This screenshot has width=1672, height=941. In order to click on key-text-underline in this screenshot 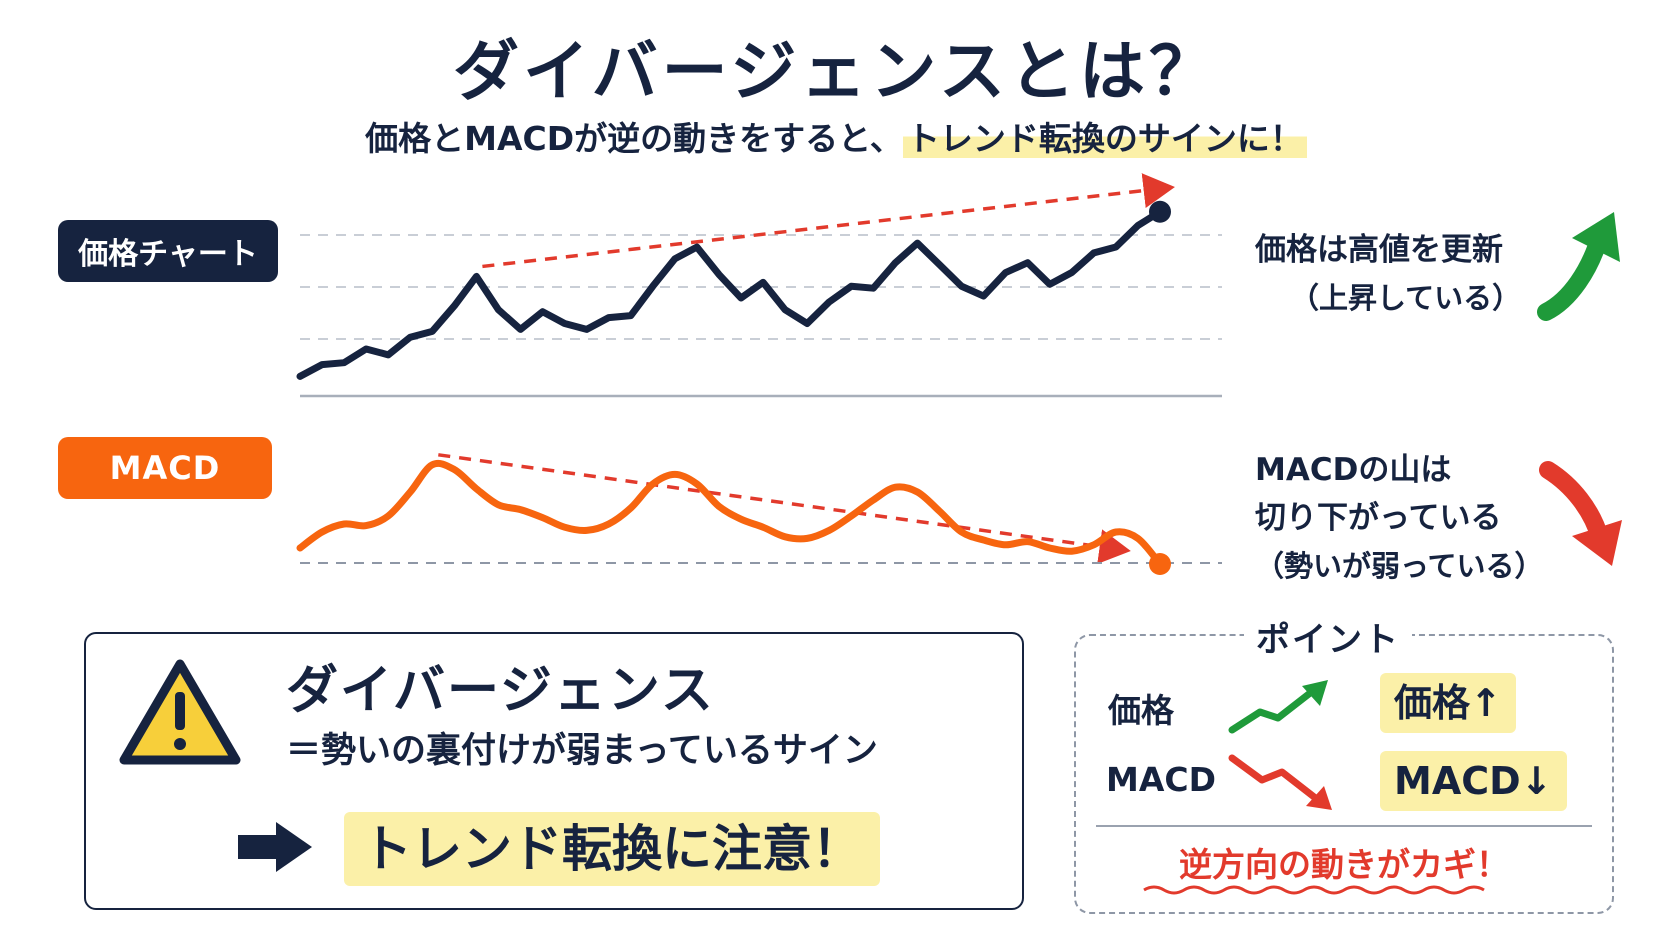, I will do `click(1314, 890)`.